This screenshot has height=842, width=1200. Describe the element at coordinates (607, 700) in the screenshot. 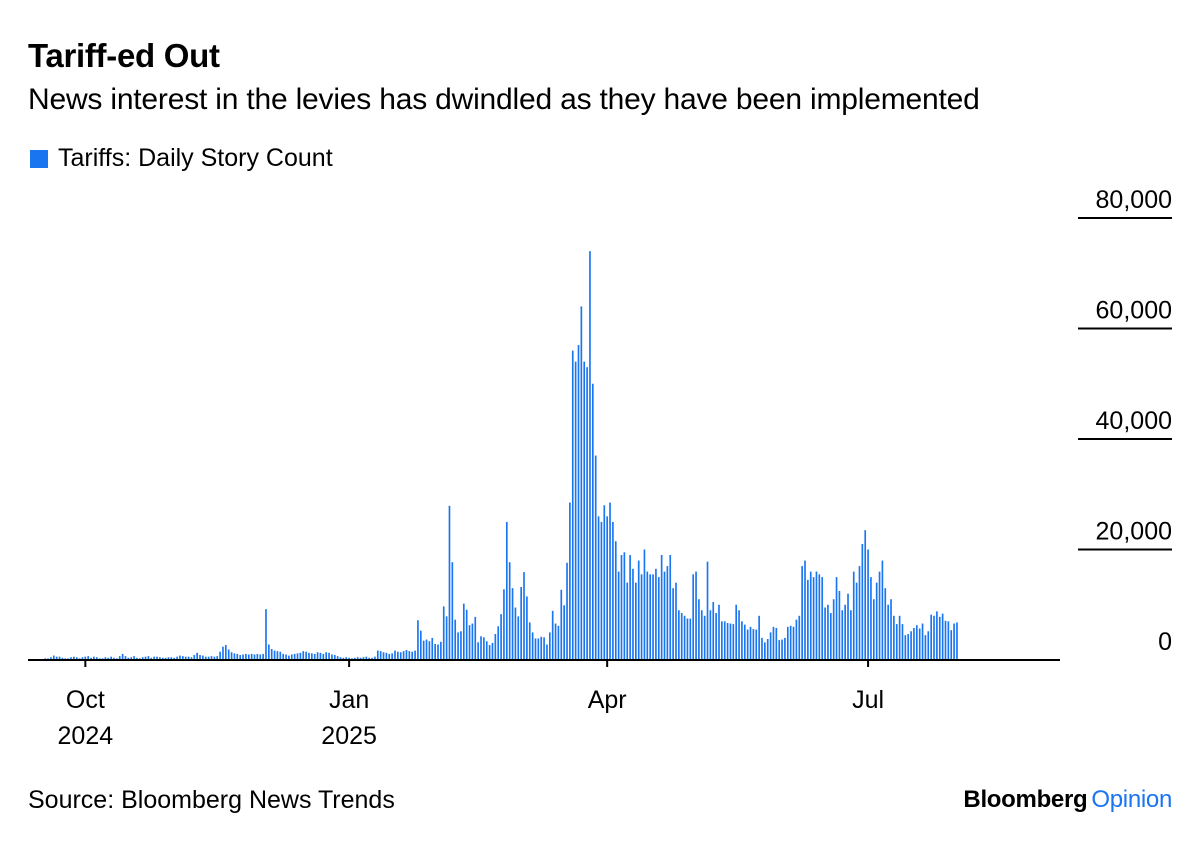

I see `x-tick-label: Apr` at that location.